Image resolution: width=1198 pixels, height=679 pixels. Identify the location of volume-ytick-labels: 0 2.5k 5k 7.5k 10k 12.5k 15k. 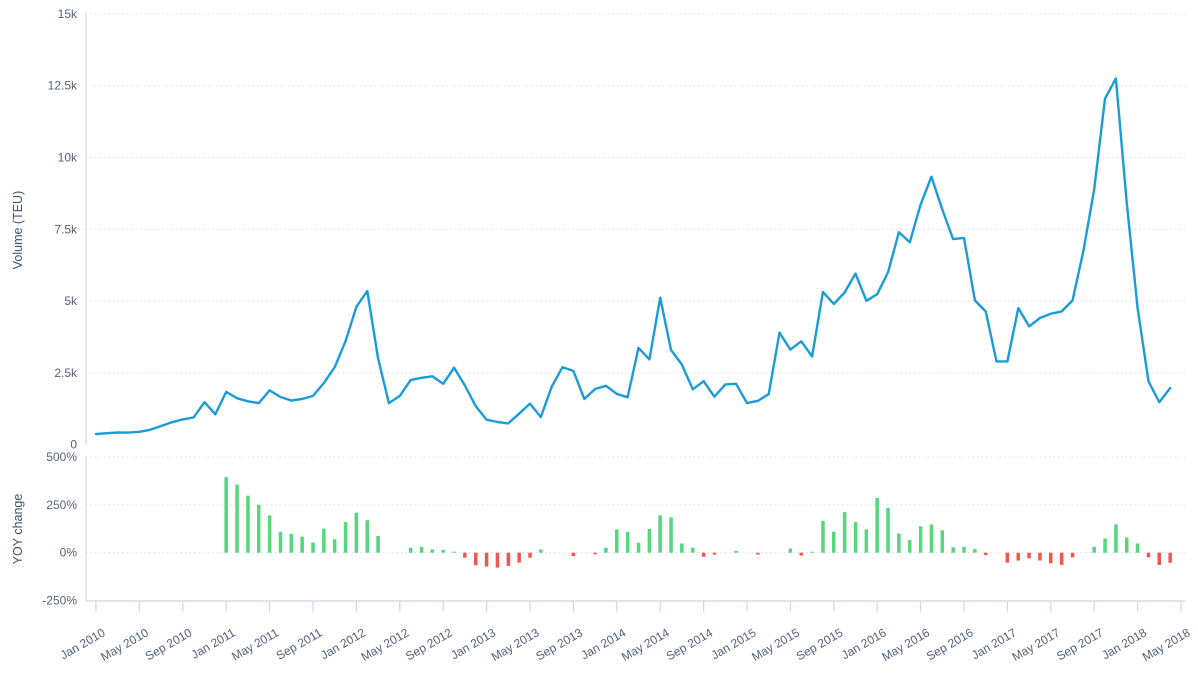
(63, 229).